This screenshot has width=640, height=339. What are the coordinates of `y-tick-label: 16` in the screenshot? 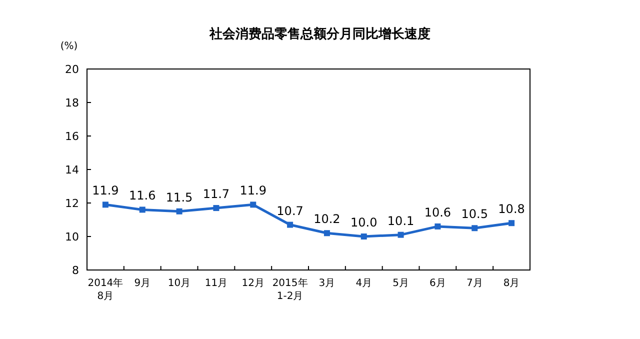 It's located at (72, 136).